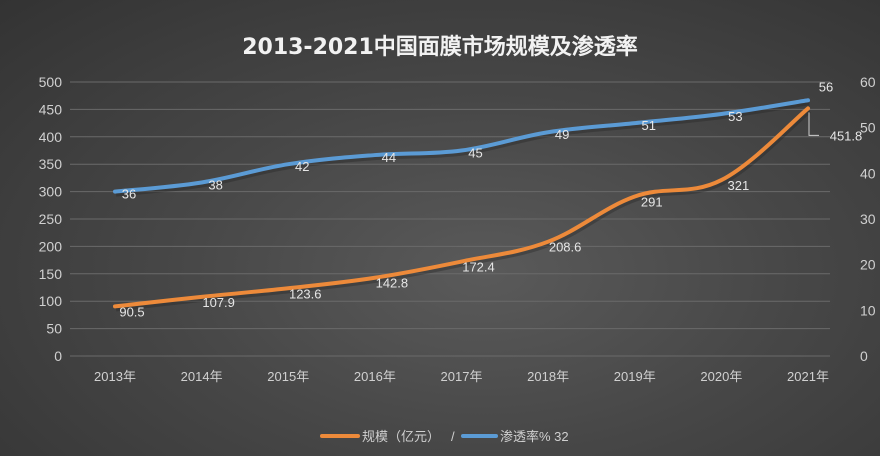  I want to click on data-label: 90.5, so click(131, 311).